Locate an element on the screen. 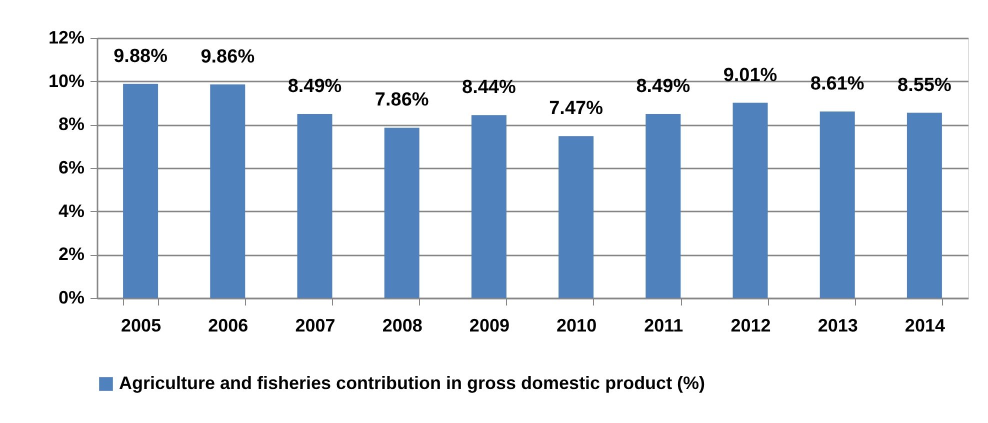  x-tick-label: 2011 is located at coordinates (664, 326).